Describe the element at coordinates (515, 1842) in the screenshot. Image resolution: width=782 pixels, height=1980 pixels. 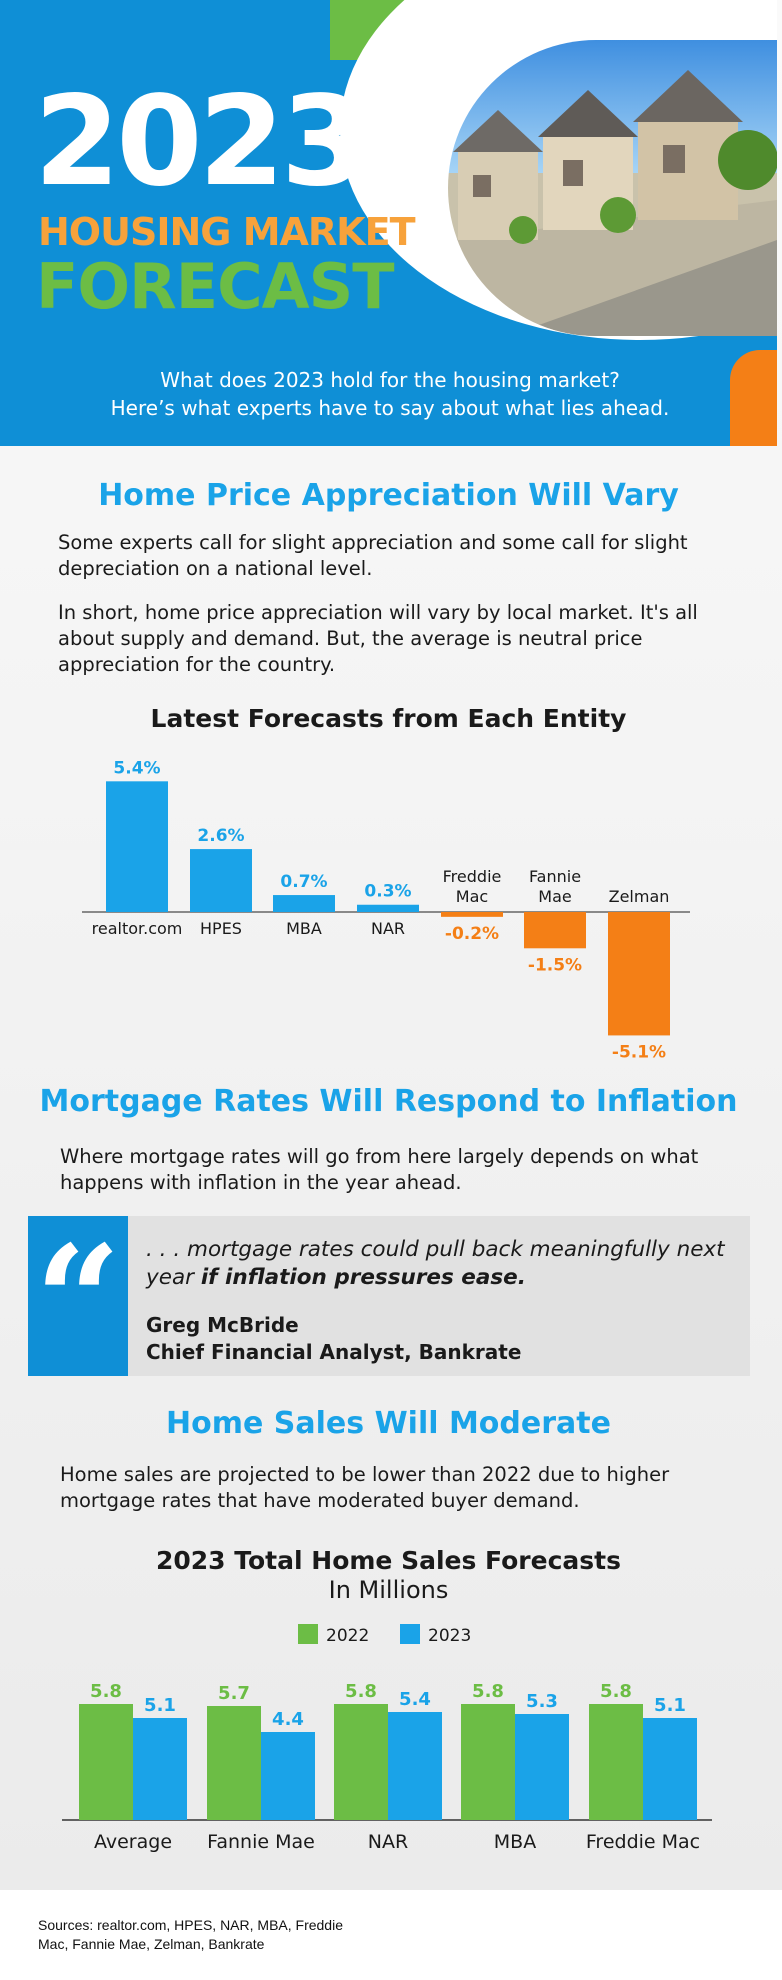
I see `chart2-category-label: MBA` at that location.